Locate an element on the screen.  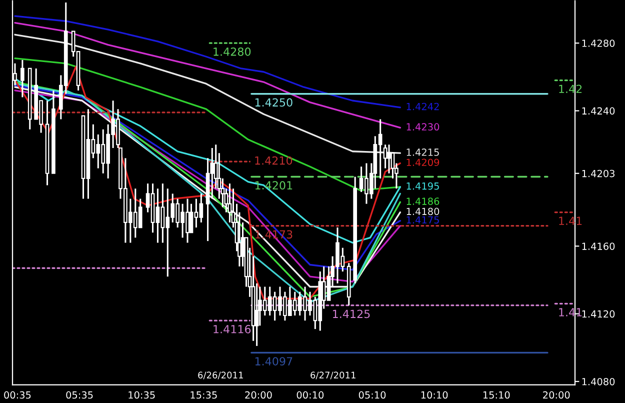
y-tick-label: 1.4080 is located at coordinates (598, 382).